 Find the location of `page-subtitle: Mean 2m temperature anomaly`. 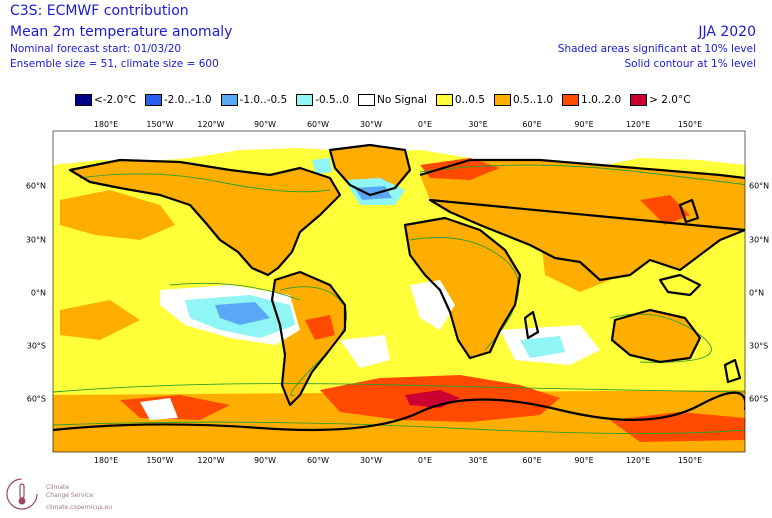

page-subtitle: Mean 2m temperature anomaly is located at coordinates (121, 32).